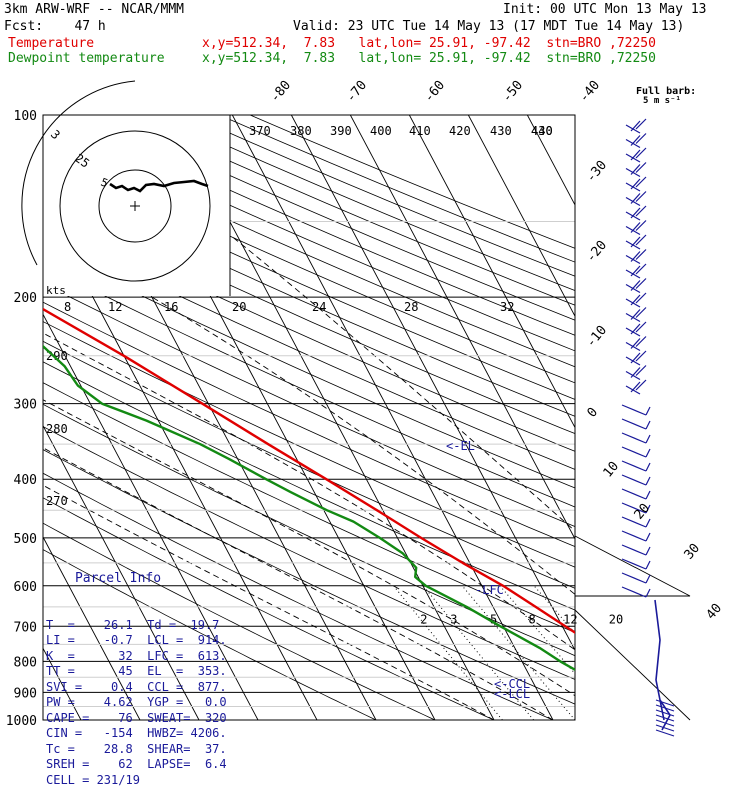 The height and width of the screenshot is (804, 740). I want to click on isotherm-label: -30, so click(597, 172).